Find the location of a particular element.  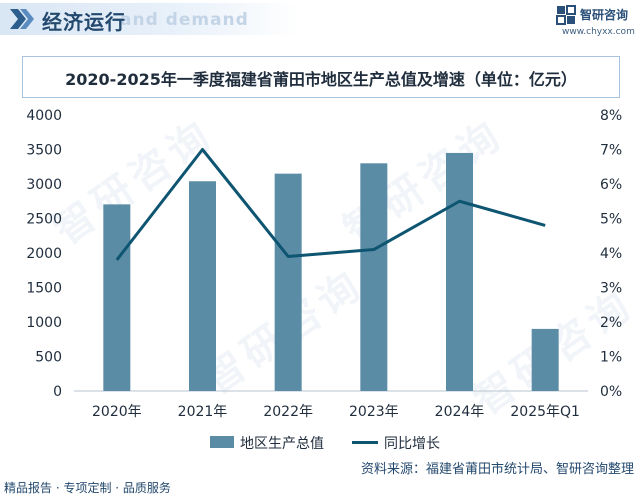

x-tick-label: 2025年Q1 is located at coordinates (545, 412).